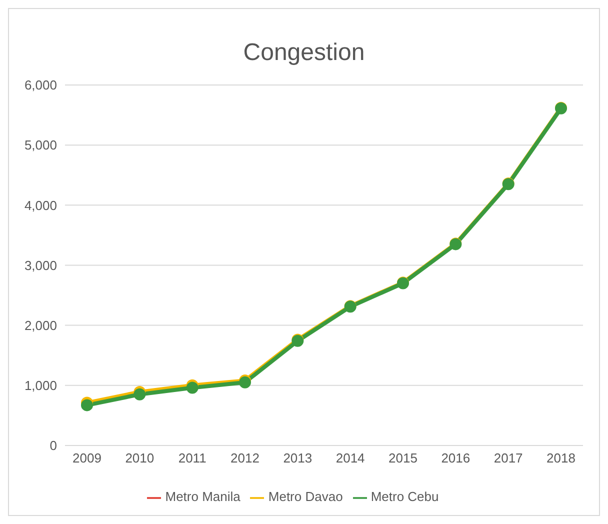 The height and width of the screenshot is (524, 608). What do you see at coordinates (403, 458) in the screenshot?
I see `x-tick-label: 2015` at bounding box center [403, 458].